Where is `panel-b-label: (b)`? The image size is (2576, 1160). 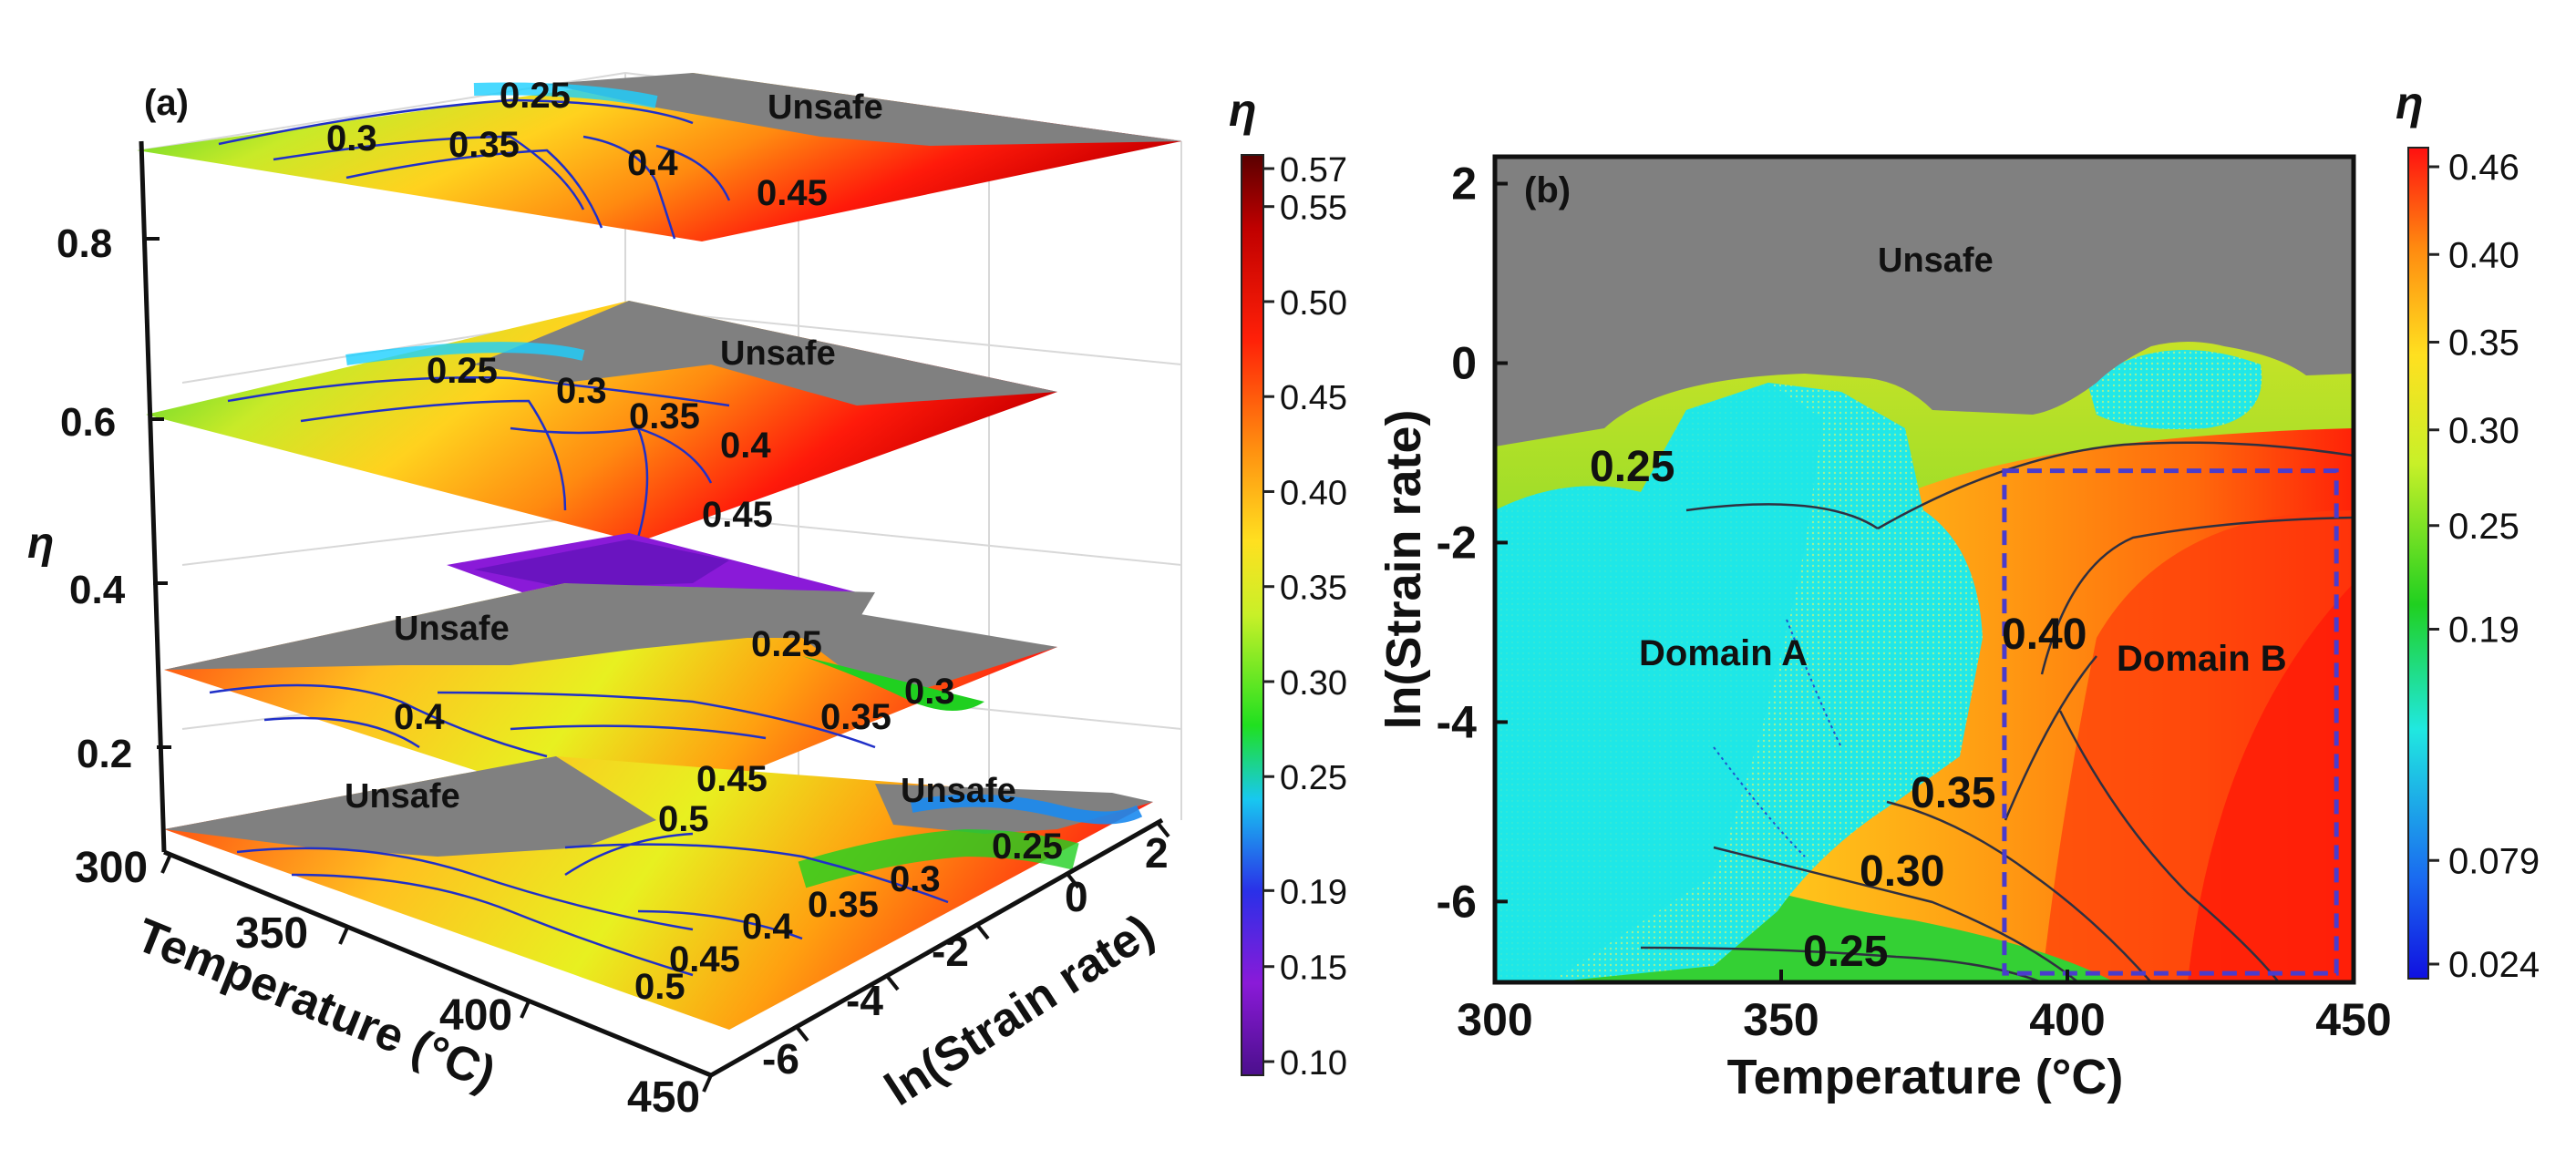
panel-b-label: (b) is located at coordinates (1547, 190).